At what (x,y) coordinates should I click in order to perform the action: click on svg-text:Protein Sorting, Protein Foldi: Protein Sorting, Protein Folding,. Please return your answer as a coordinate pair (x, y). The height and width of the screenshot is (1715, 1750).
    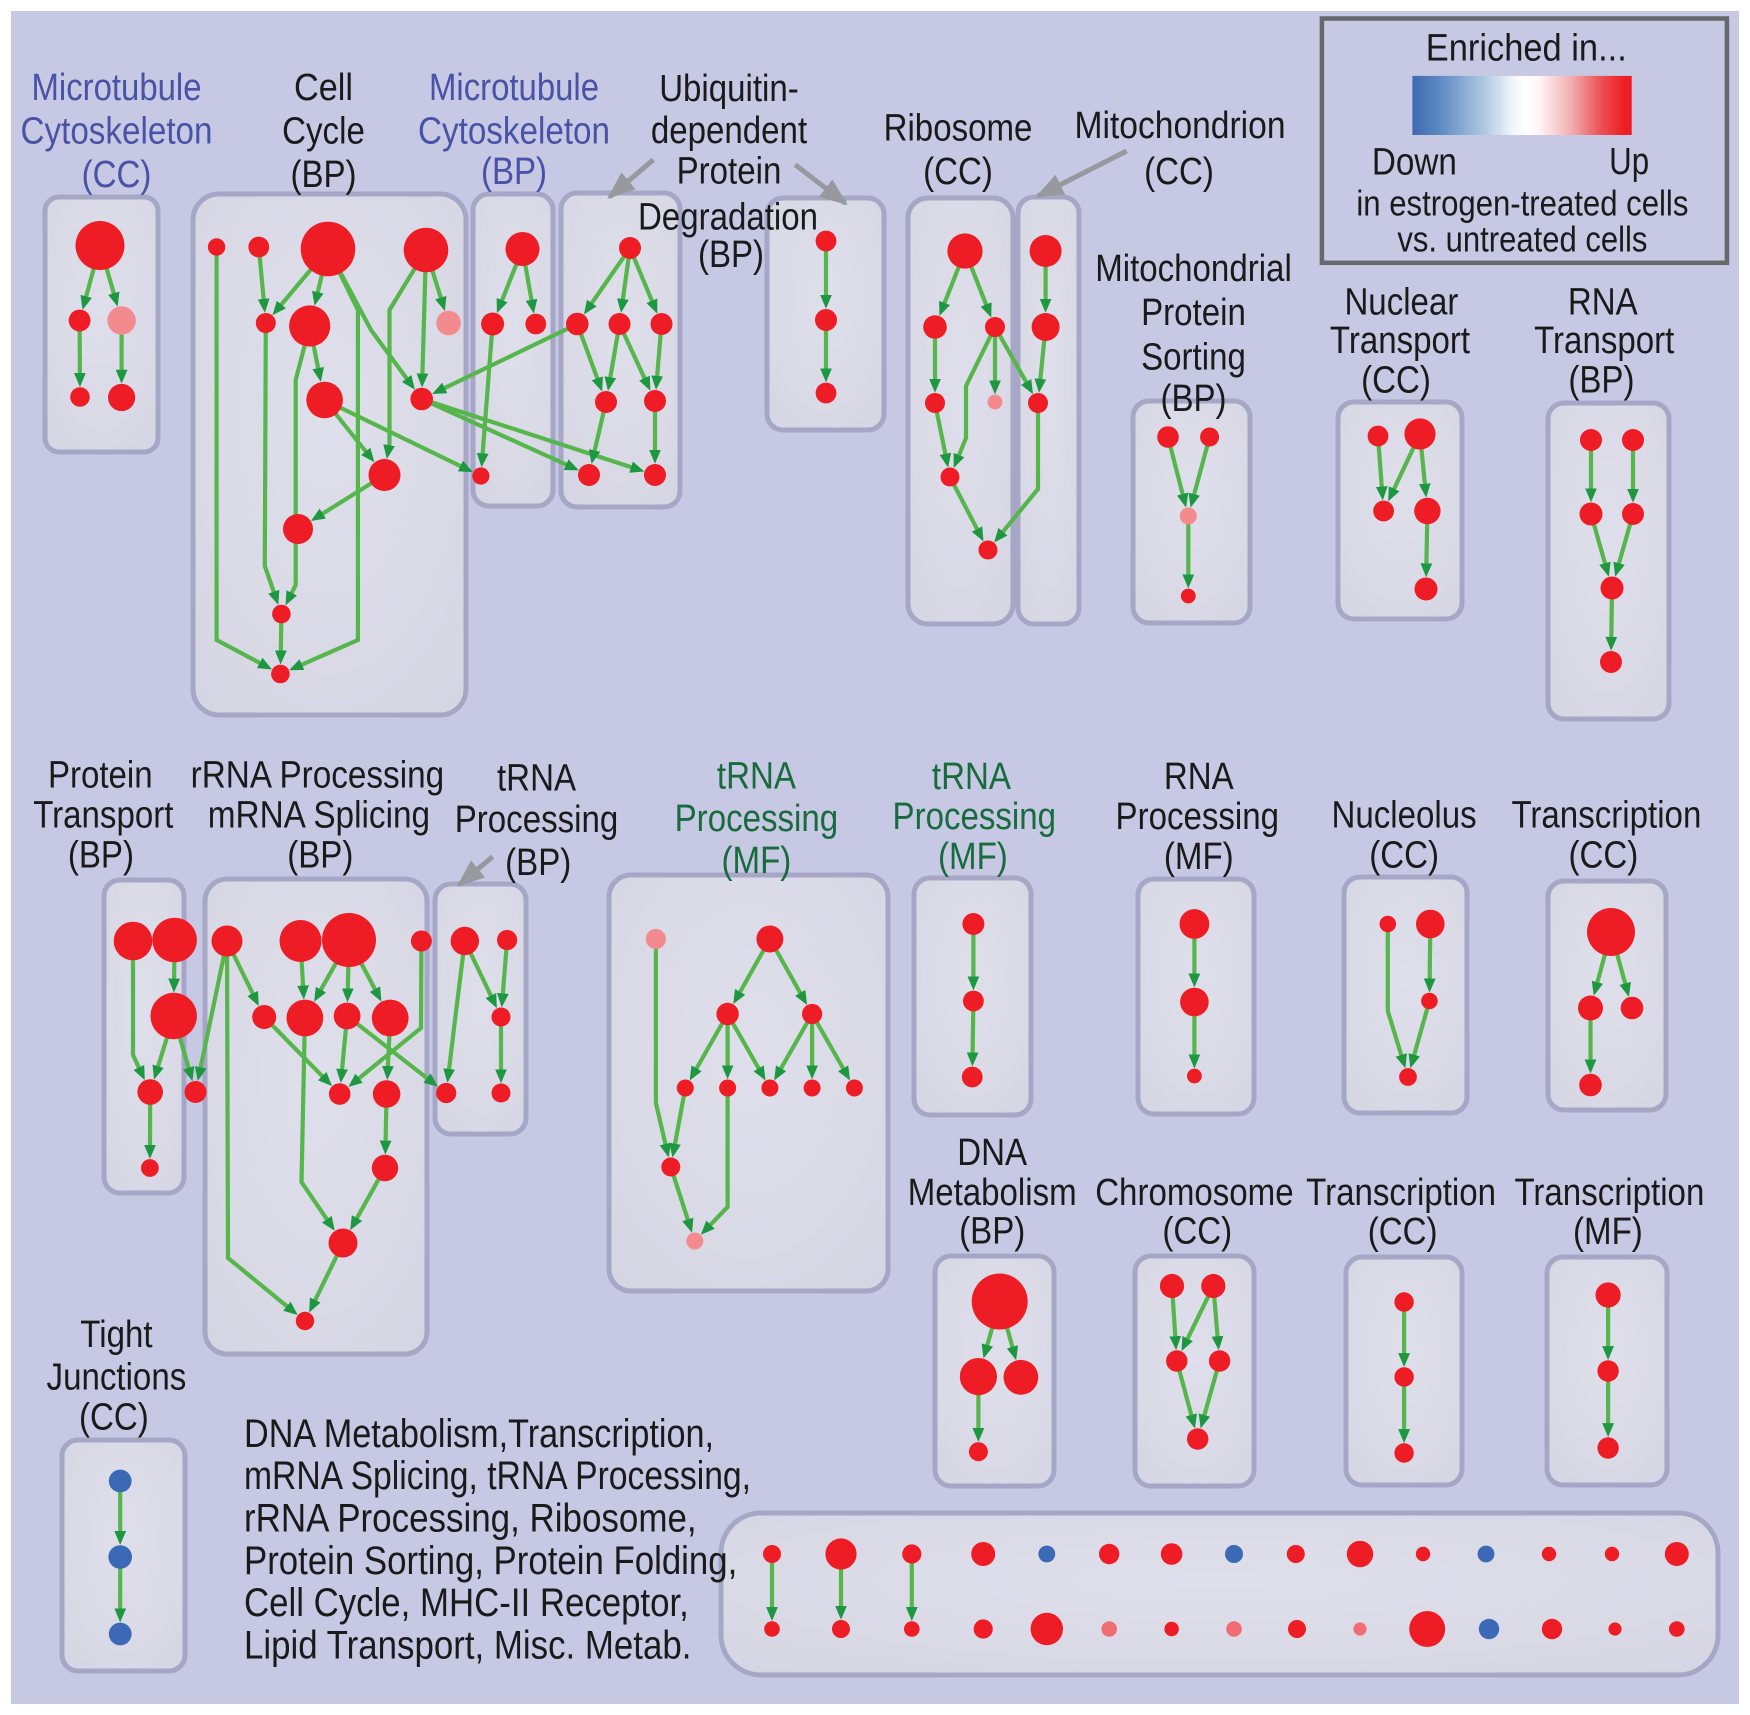
    Looking at the image, I should click on (490, 1561).